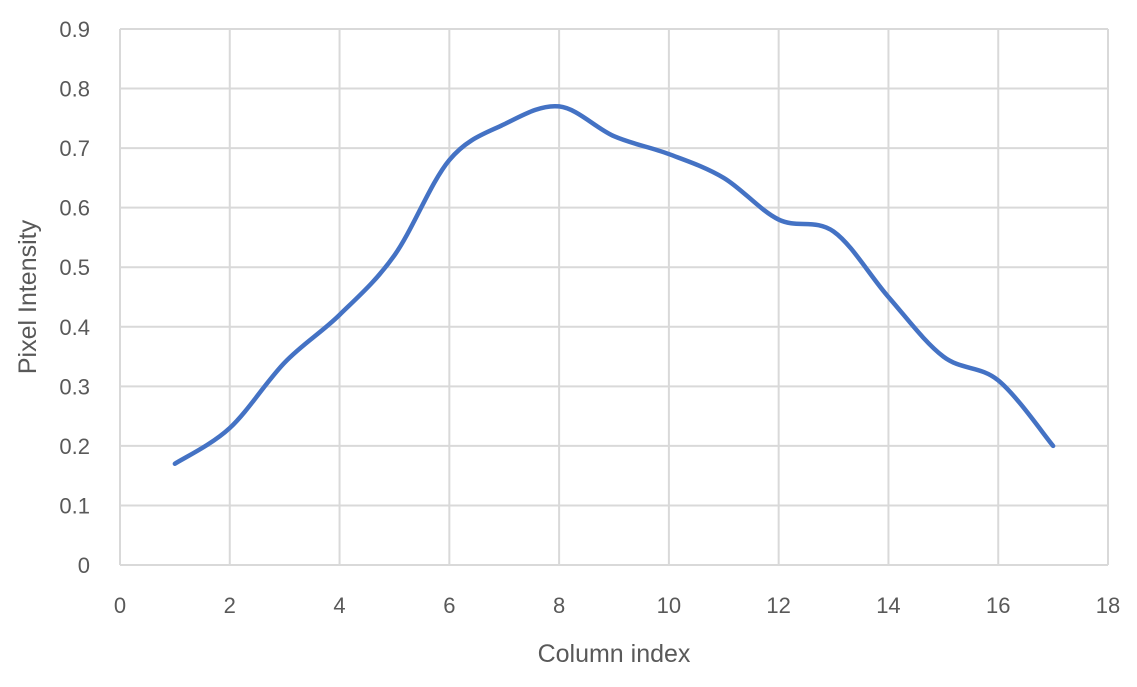  Describe the element at coordinates (74, 297) in the screenshot. I see `y-axis-tick-labels: 0 0.1 0.2 0.3 0.4 0.5 0.6 0.7 0.8 0.9` at that location.